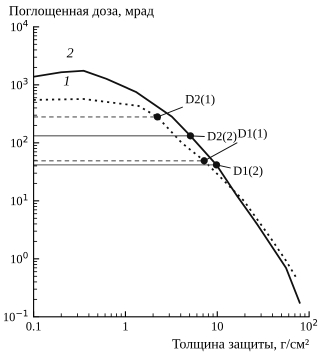  I want to click on y-tick-label: 10$^{4}$, so click(19, 26).